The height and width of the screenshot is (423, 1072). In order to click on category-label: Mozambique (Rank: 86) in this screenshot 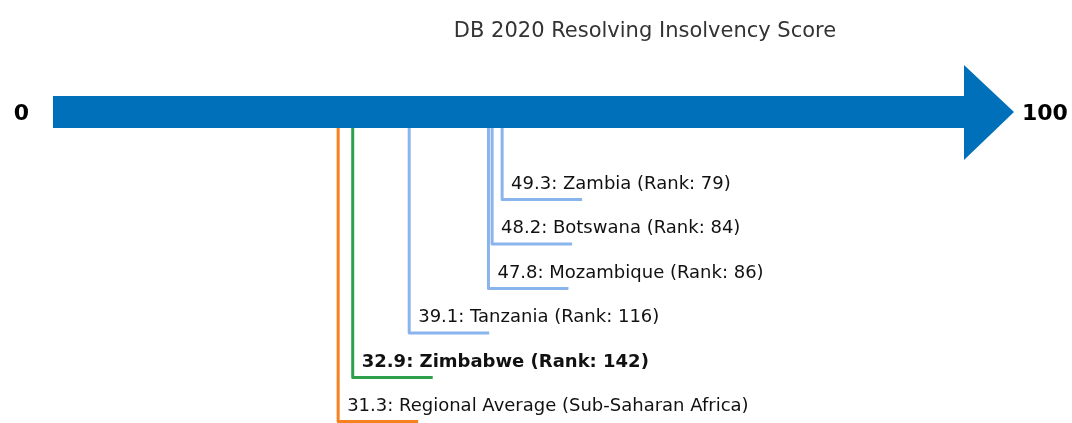, I will do `click(656, 271)`.